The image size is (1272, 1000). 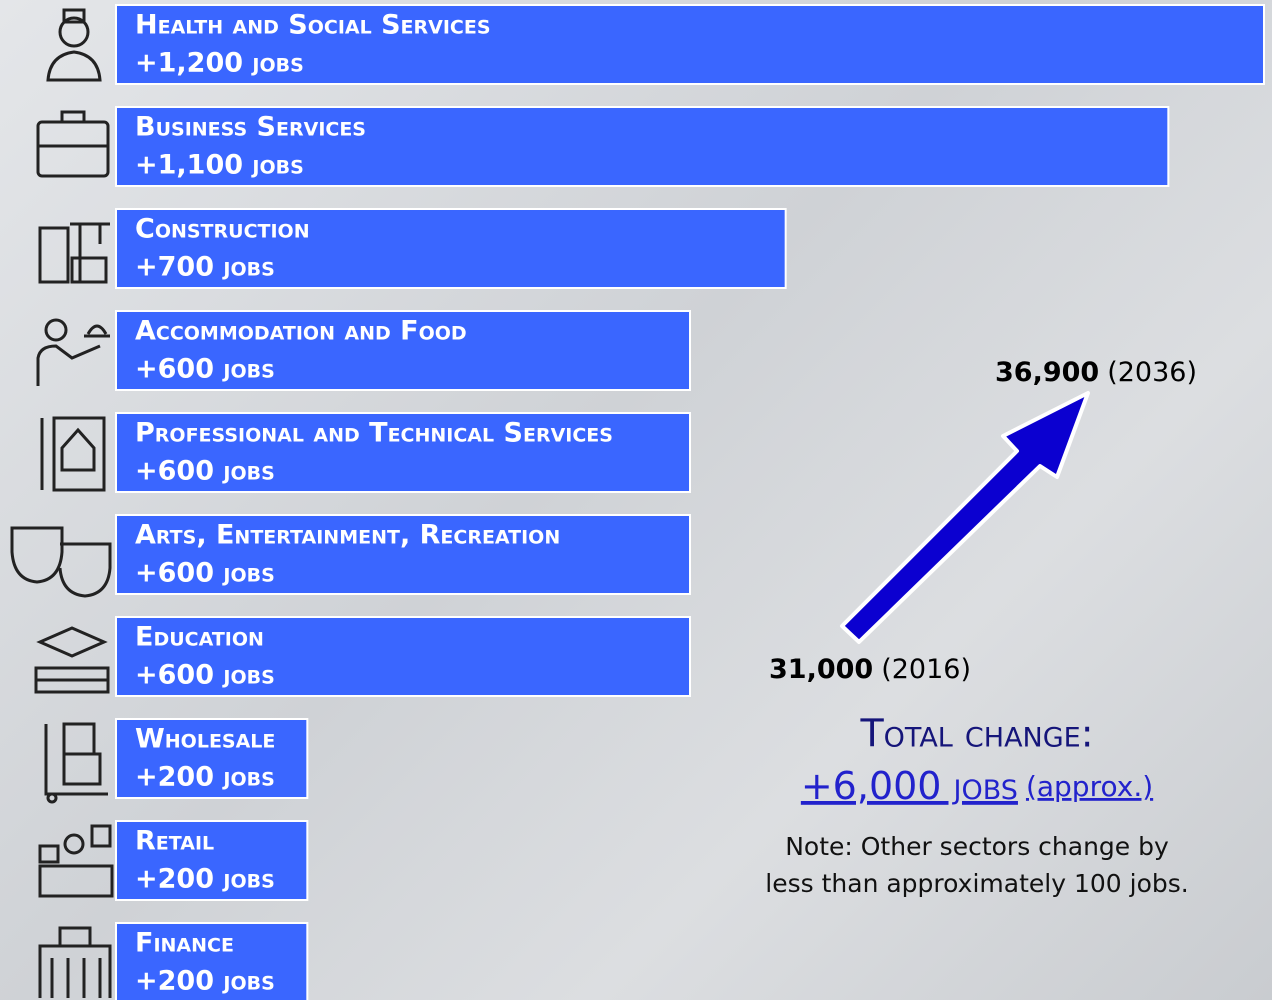 I want to click on category-label: Construction, so click(x=222, y=229).